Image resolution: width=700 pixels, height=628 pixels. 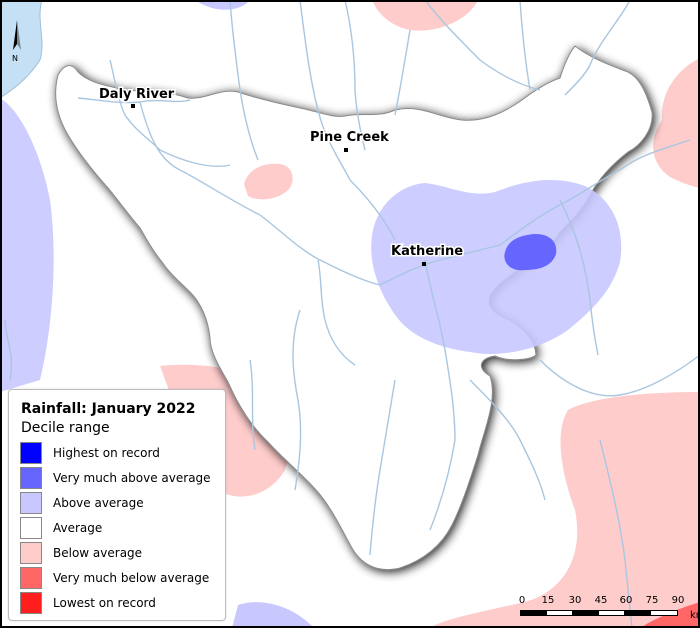 I want to click on legend-item-lowest: Lowest on record, so click(x=120, y=604).